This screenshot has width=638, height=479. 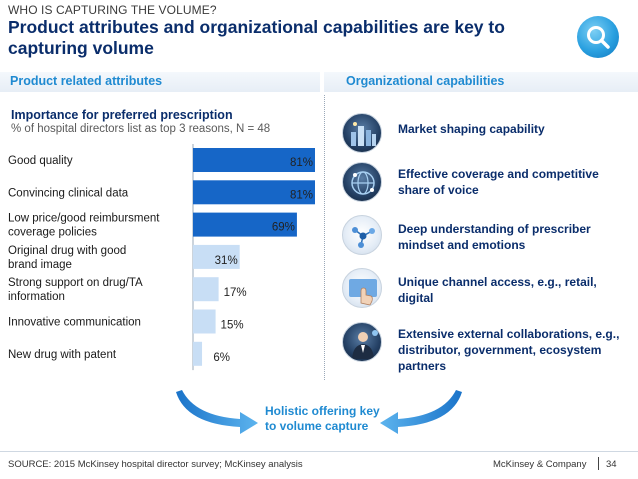 What do you see at coordinates (235, 293) in the screenshot?
I see `bar-value-label: 17%` at bounding box center [235, 293].